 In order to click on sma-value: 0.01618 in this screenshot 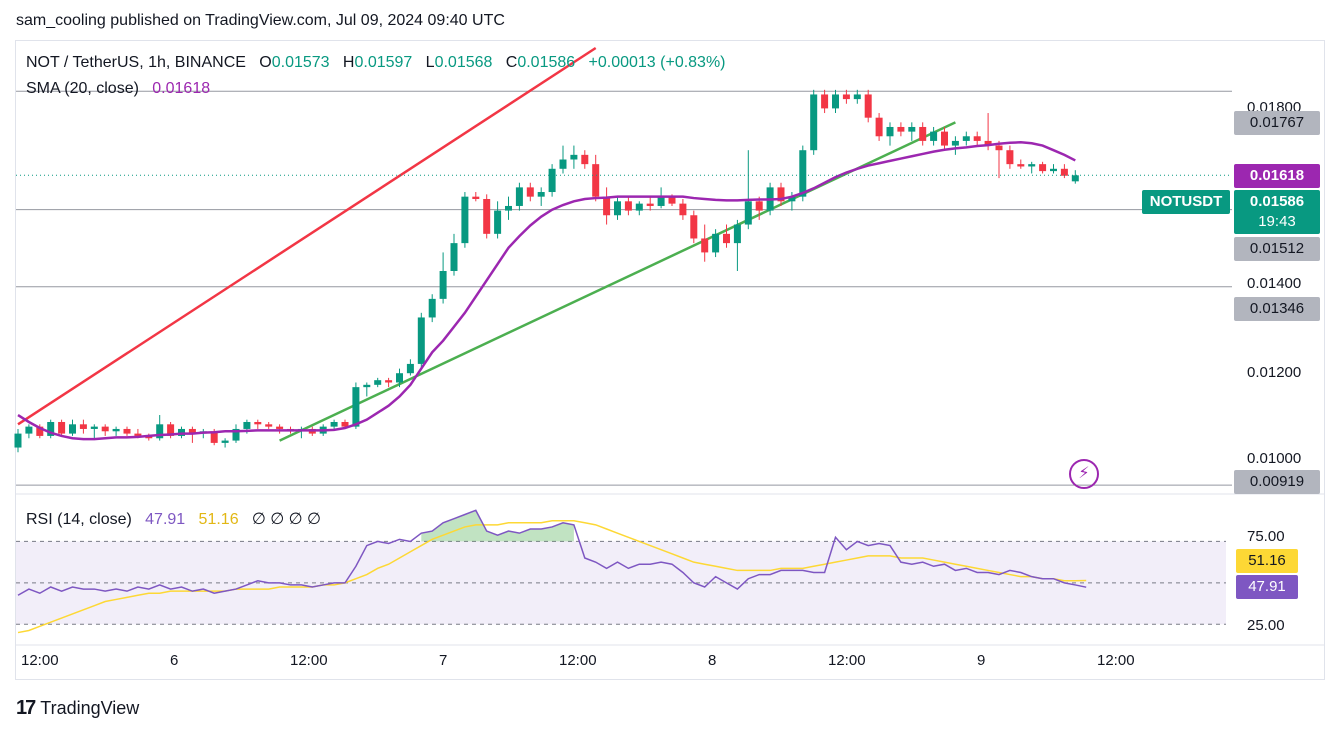, I will do `click(181, 88)`.